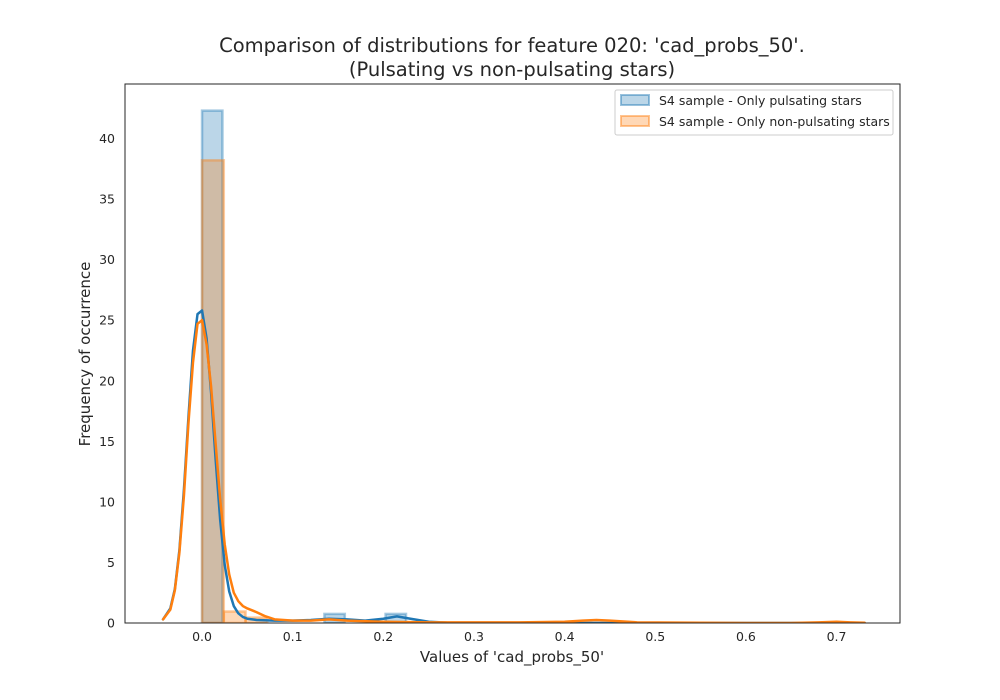  I want to click on y-tick-label: 5, so click(111, 562).